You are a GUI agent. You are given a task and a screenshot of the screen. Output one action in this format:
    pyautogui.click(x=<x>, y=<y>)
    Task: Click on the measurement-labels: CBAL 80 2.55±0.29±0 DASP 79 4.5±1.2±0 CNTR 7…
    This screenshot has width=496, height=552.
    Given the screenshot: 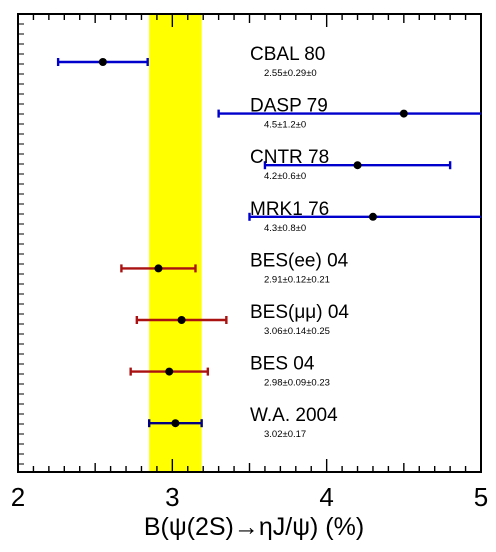 What is the action you would take?
    pyautogui.click(x=299, y=242)
    